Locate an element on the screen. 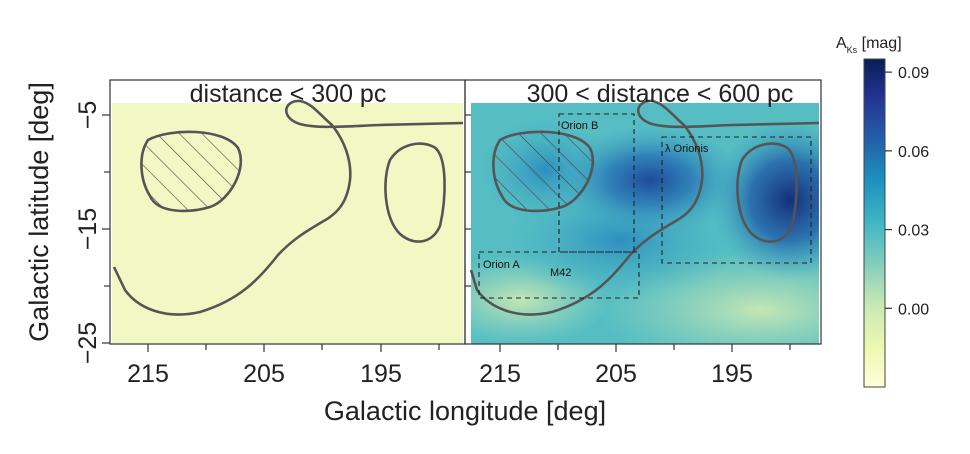 The width and height of the screenshot is (970, 454). colorbar-tick-label: 0.06 is located at coordinates (913, 152).